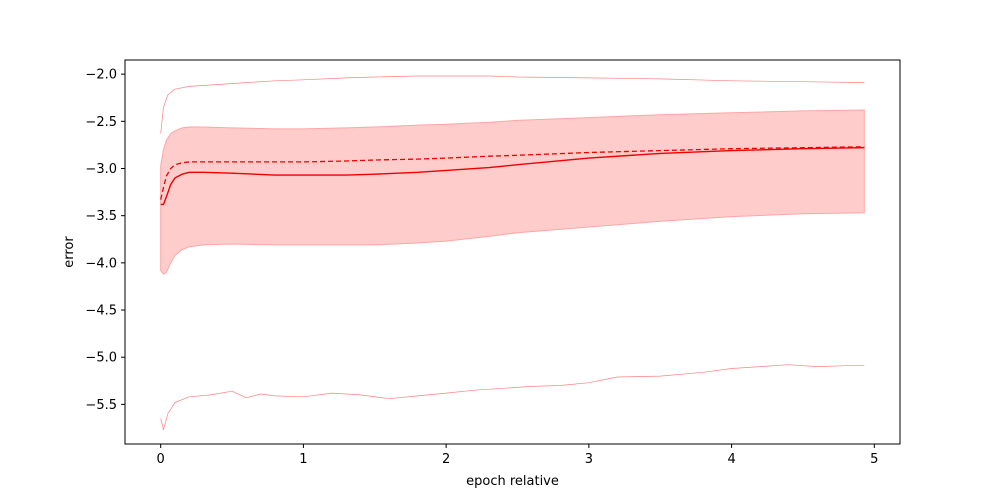 This screenshot has height=500, width=1000. I want to click on x-axis: 0 1 2 3 4 5, so click(517, 455).